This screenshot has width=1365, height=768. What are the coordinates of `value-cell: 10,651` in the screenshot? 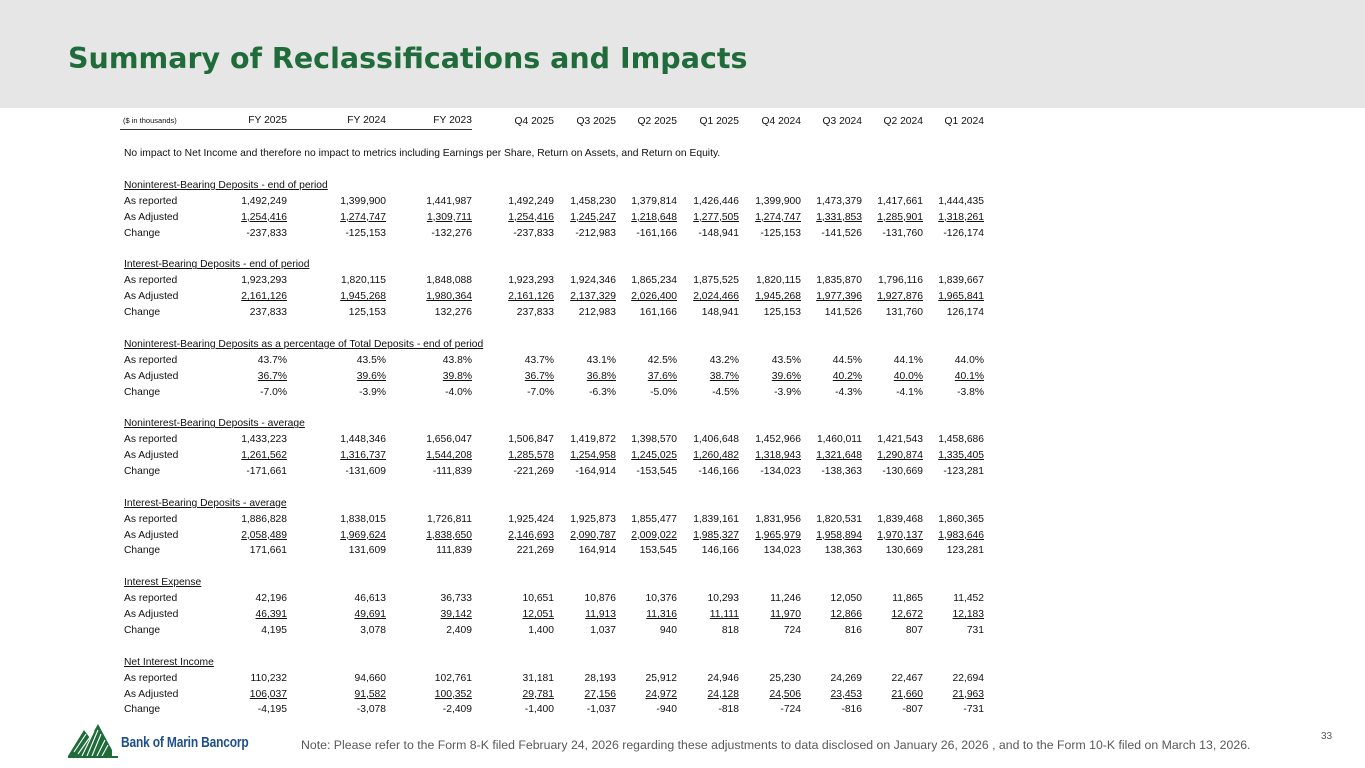 It's located at (538, 599).